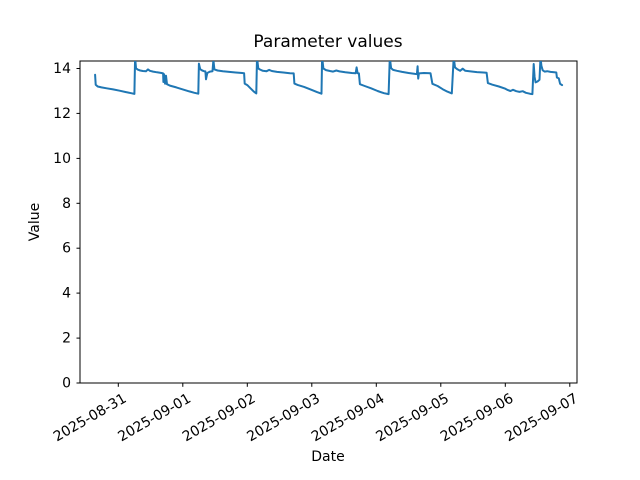  What do you see at coordinates (66, 249) in the screenshot?
I see `y-tick-label: 6` at bounding box center [66, 249].